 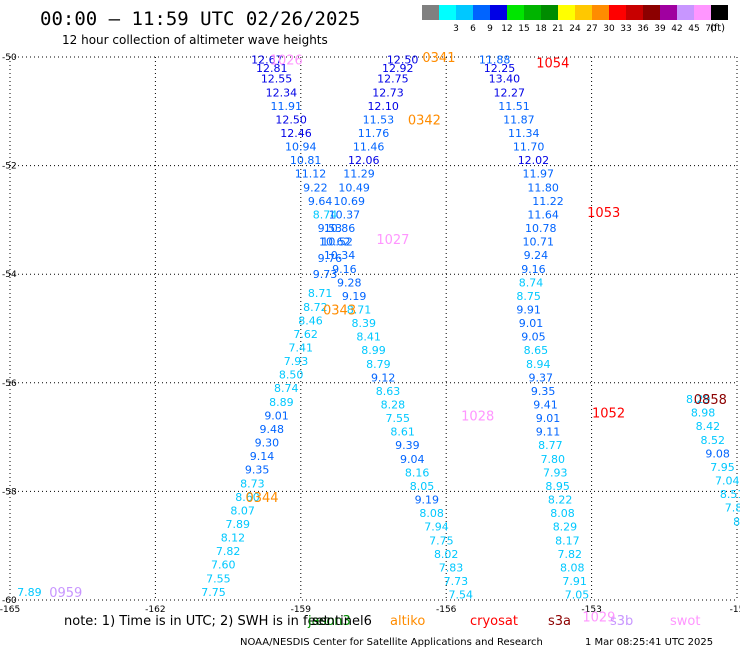 I want to click on wave-height-label: 10.62, so click(x=335, y=242).